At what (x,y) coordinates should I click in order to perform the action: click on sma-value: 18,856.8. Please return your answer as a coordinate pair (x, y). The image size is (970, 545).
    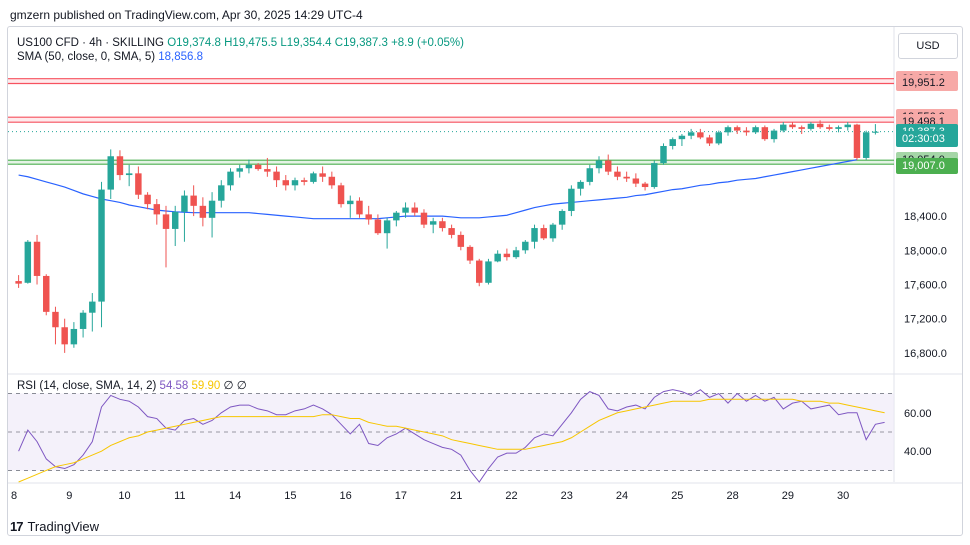
    Looking at the image, I should click on (181, 57).